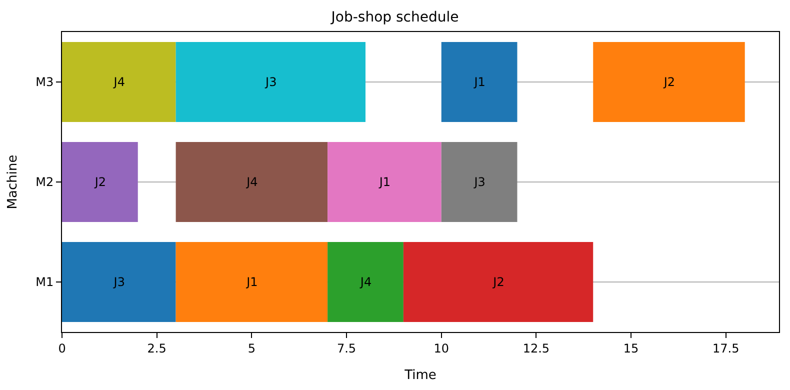 This screenshot has height=390, width=790. I want to click on y-axis-title: Machine, so click(13, 182).